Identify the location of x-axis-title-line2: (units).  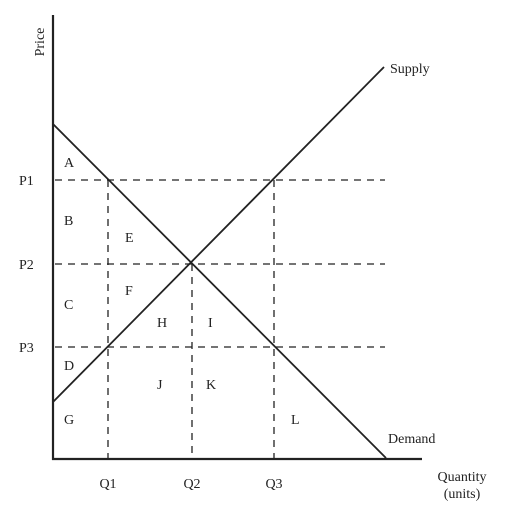
(462, 494).